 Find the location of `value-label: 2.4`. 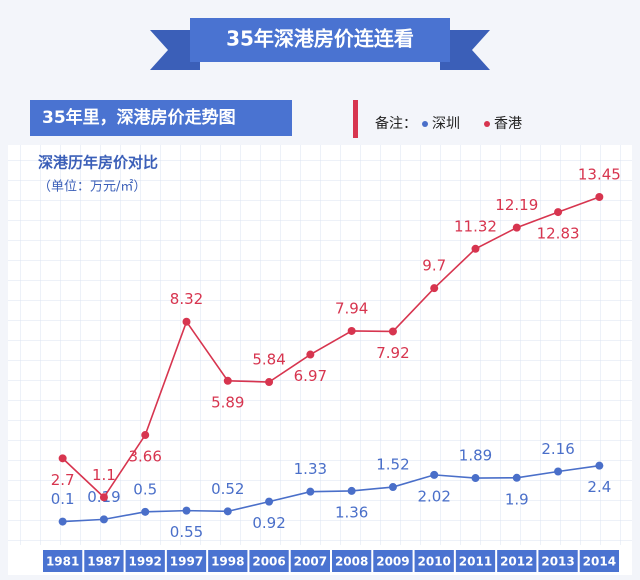

value-label: 2.4 is located at coordinates (599, 487).